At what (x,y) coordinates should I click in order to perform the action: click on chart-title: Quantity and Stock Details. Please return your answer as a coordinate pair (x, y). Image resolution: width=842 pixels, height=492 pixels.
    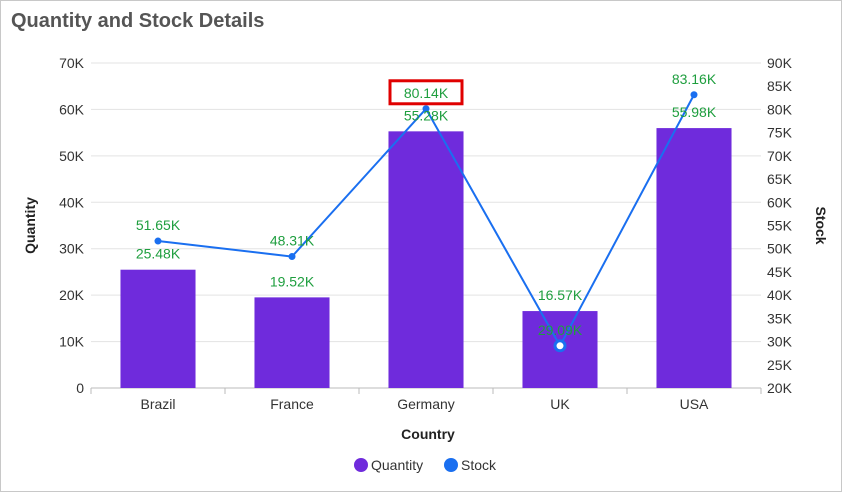
    Looking at the image, I should click on (138, 21).